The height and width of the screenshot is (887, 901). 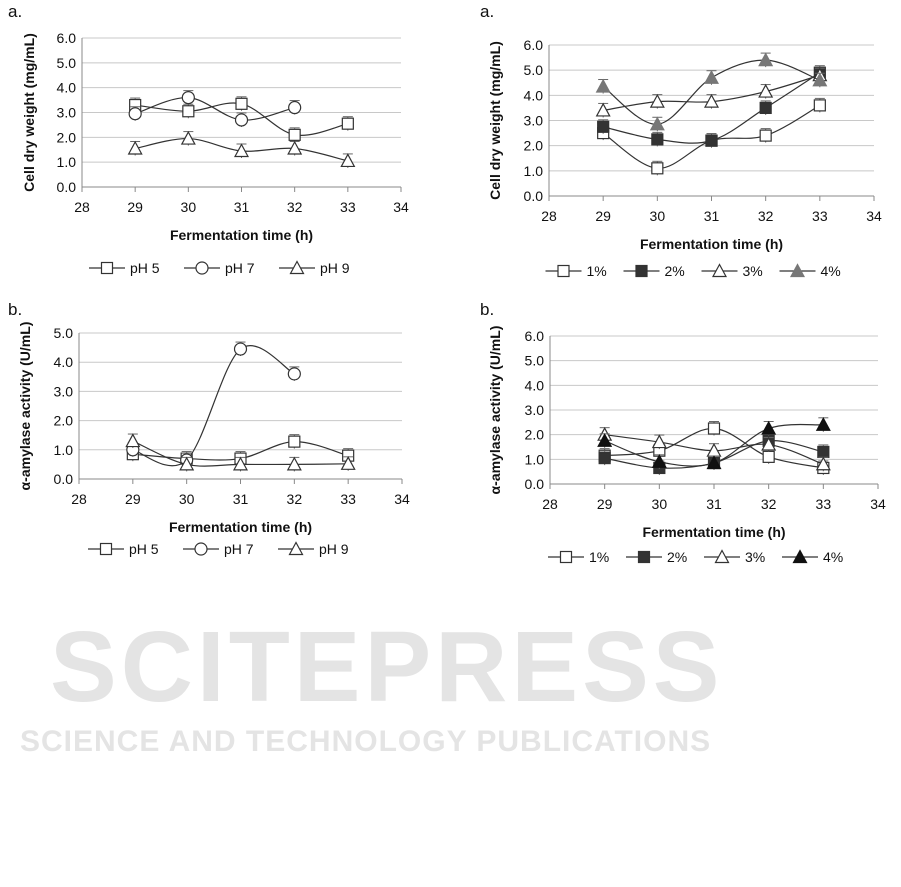 I want to click on series-pH9, so click(x=240, y=452).